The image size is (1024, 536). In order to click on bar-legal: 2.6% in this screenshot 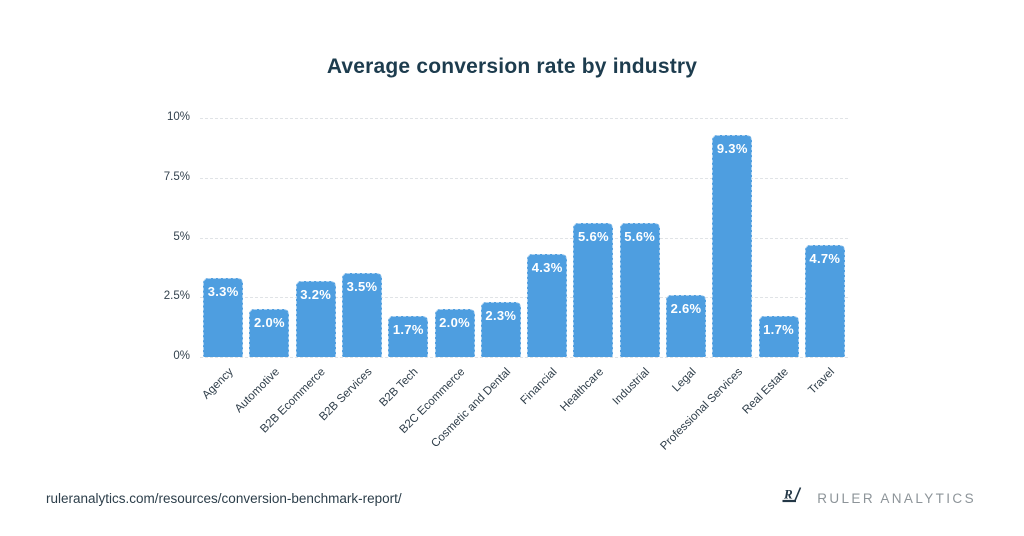, I will do `click(686, 325)`.